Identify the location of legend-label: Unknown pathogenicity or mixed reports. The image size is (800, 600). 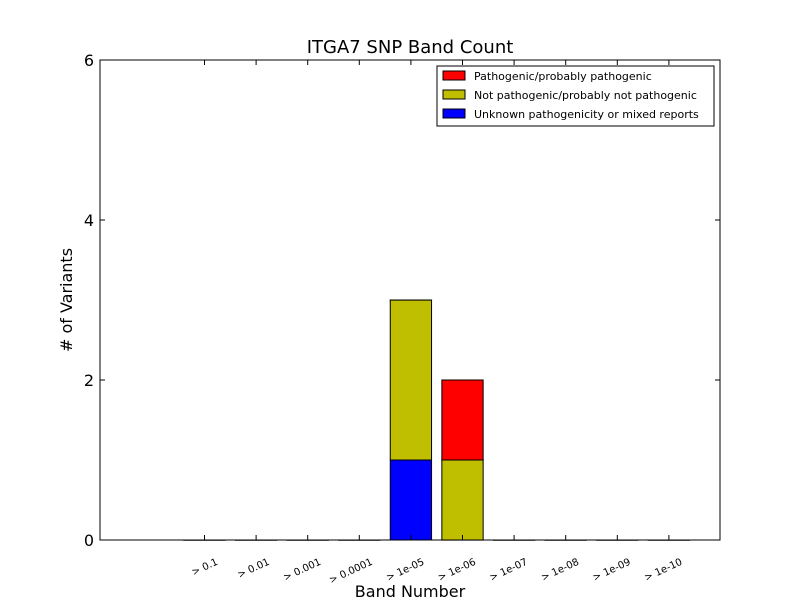
(586, 114).